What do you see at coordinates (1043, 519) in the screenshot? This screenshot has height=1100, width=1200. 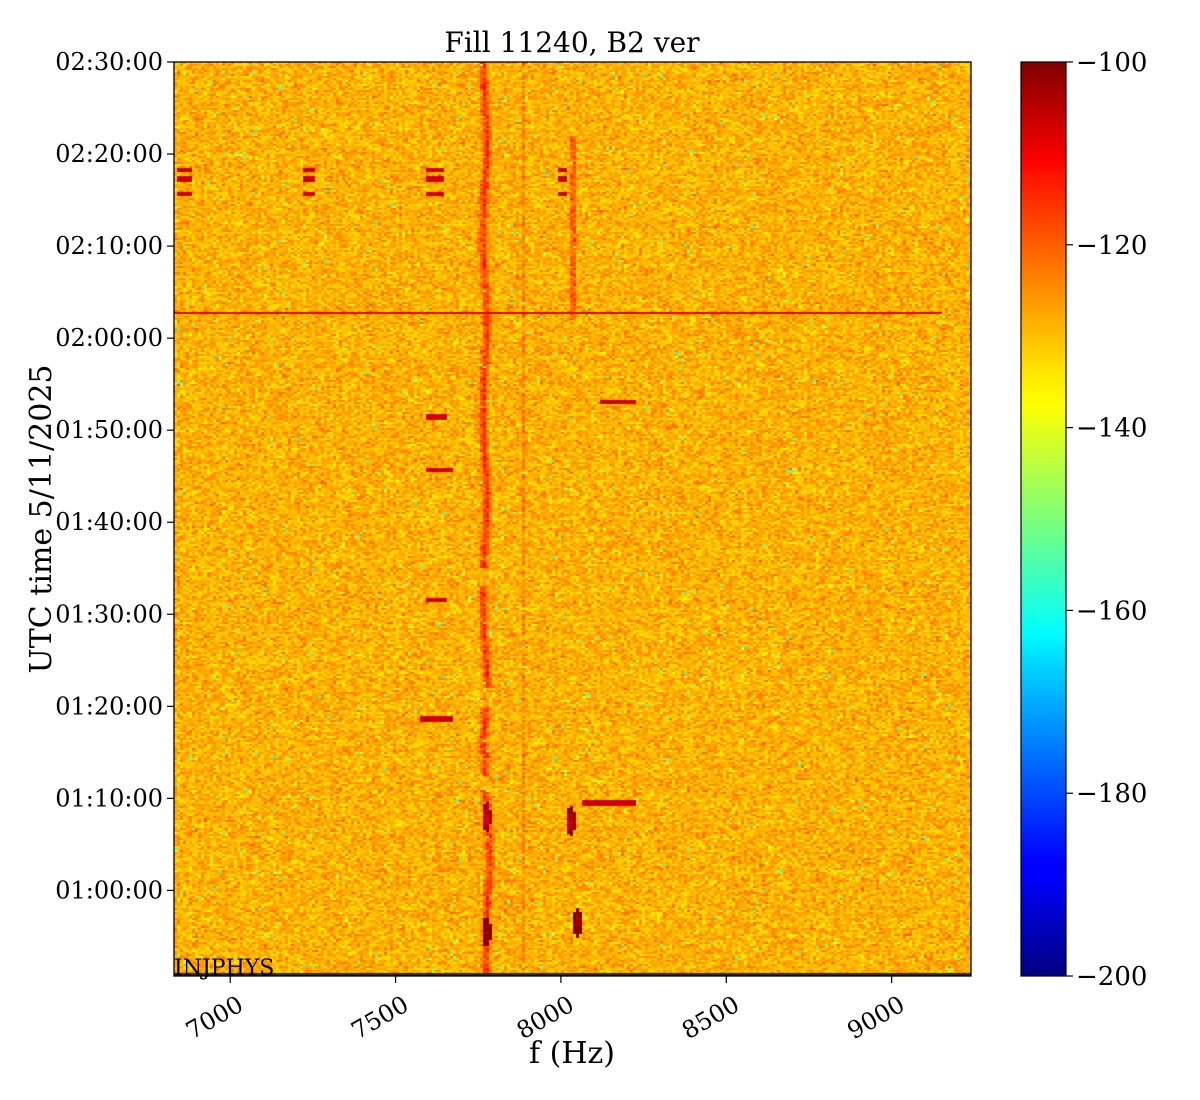 I see `colorbar` at bounding box center [1043, 519].